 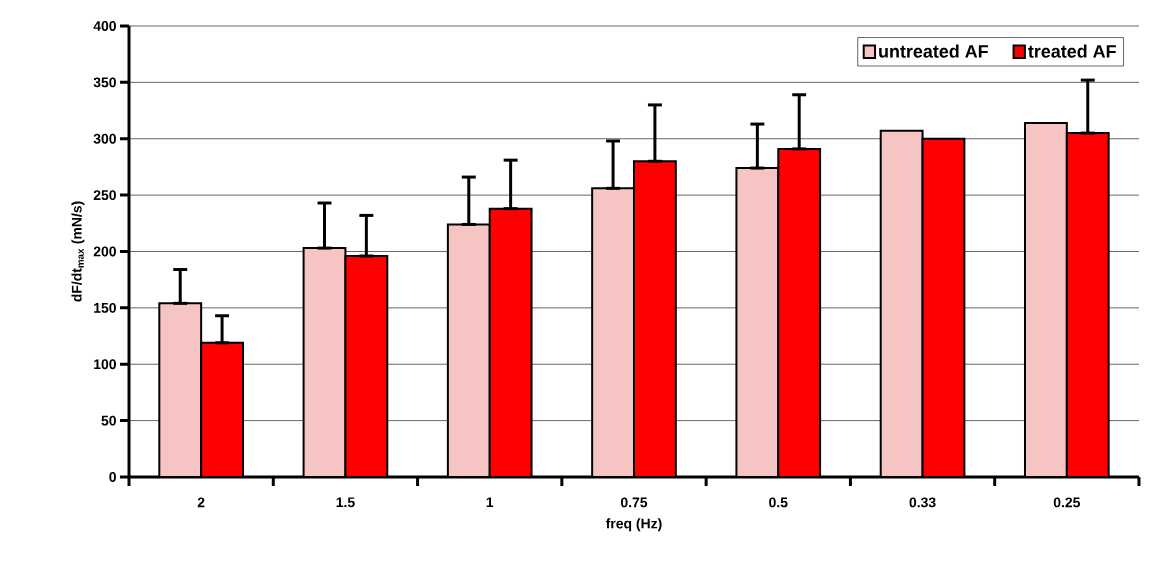 I want to click on legend-label: treated AF, so click(x=1072, y=51).